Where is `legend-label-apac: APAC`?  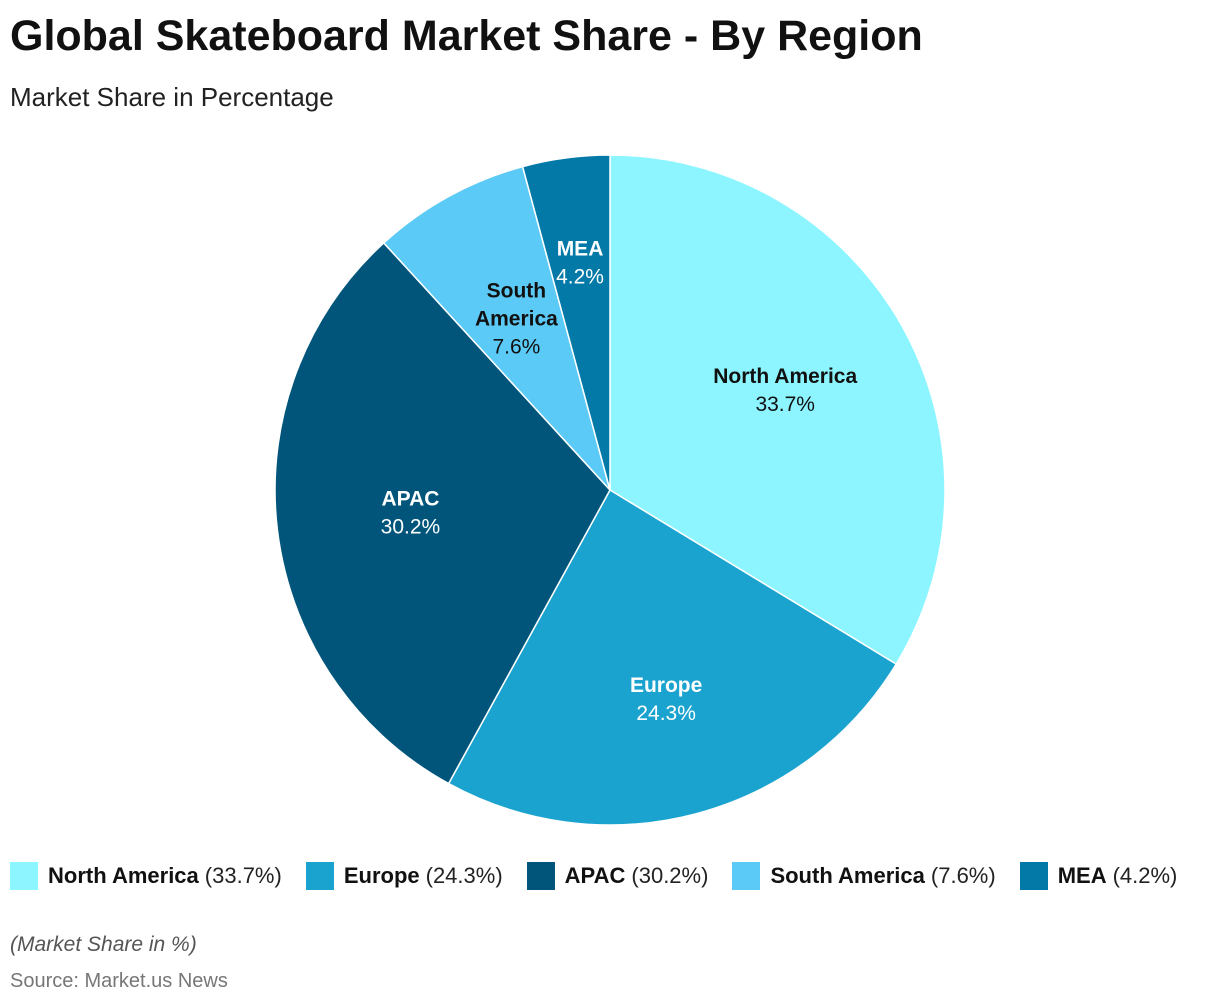 legend-label-apac: APAC is located at coordinates (595, 875).